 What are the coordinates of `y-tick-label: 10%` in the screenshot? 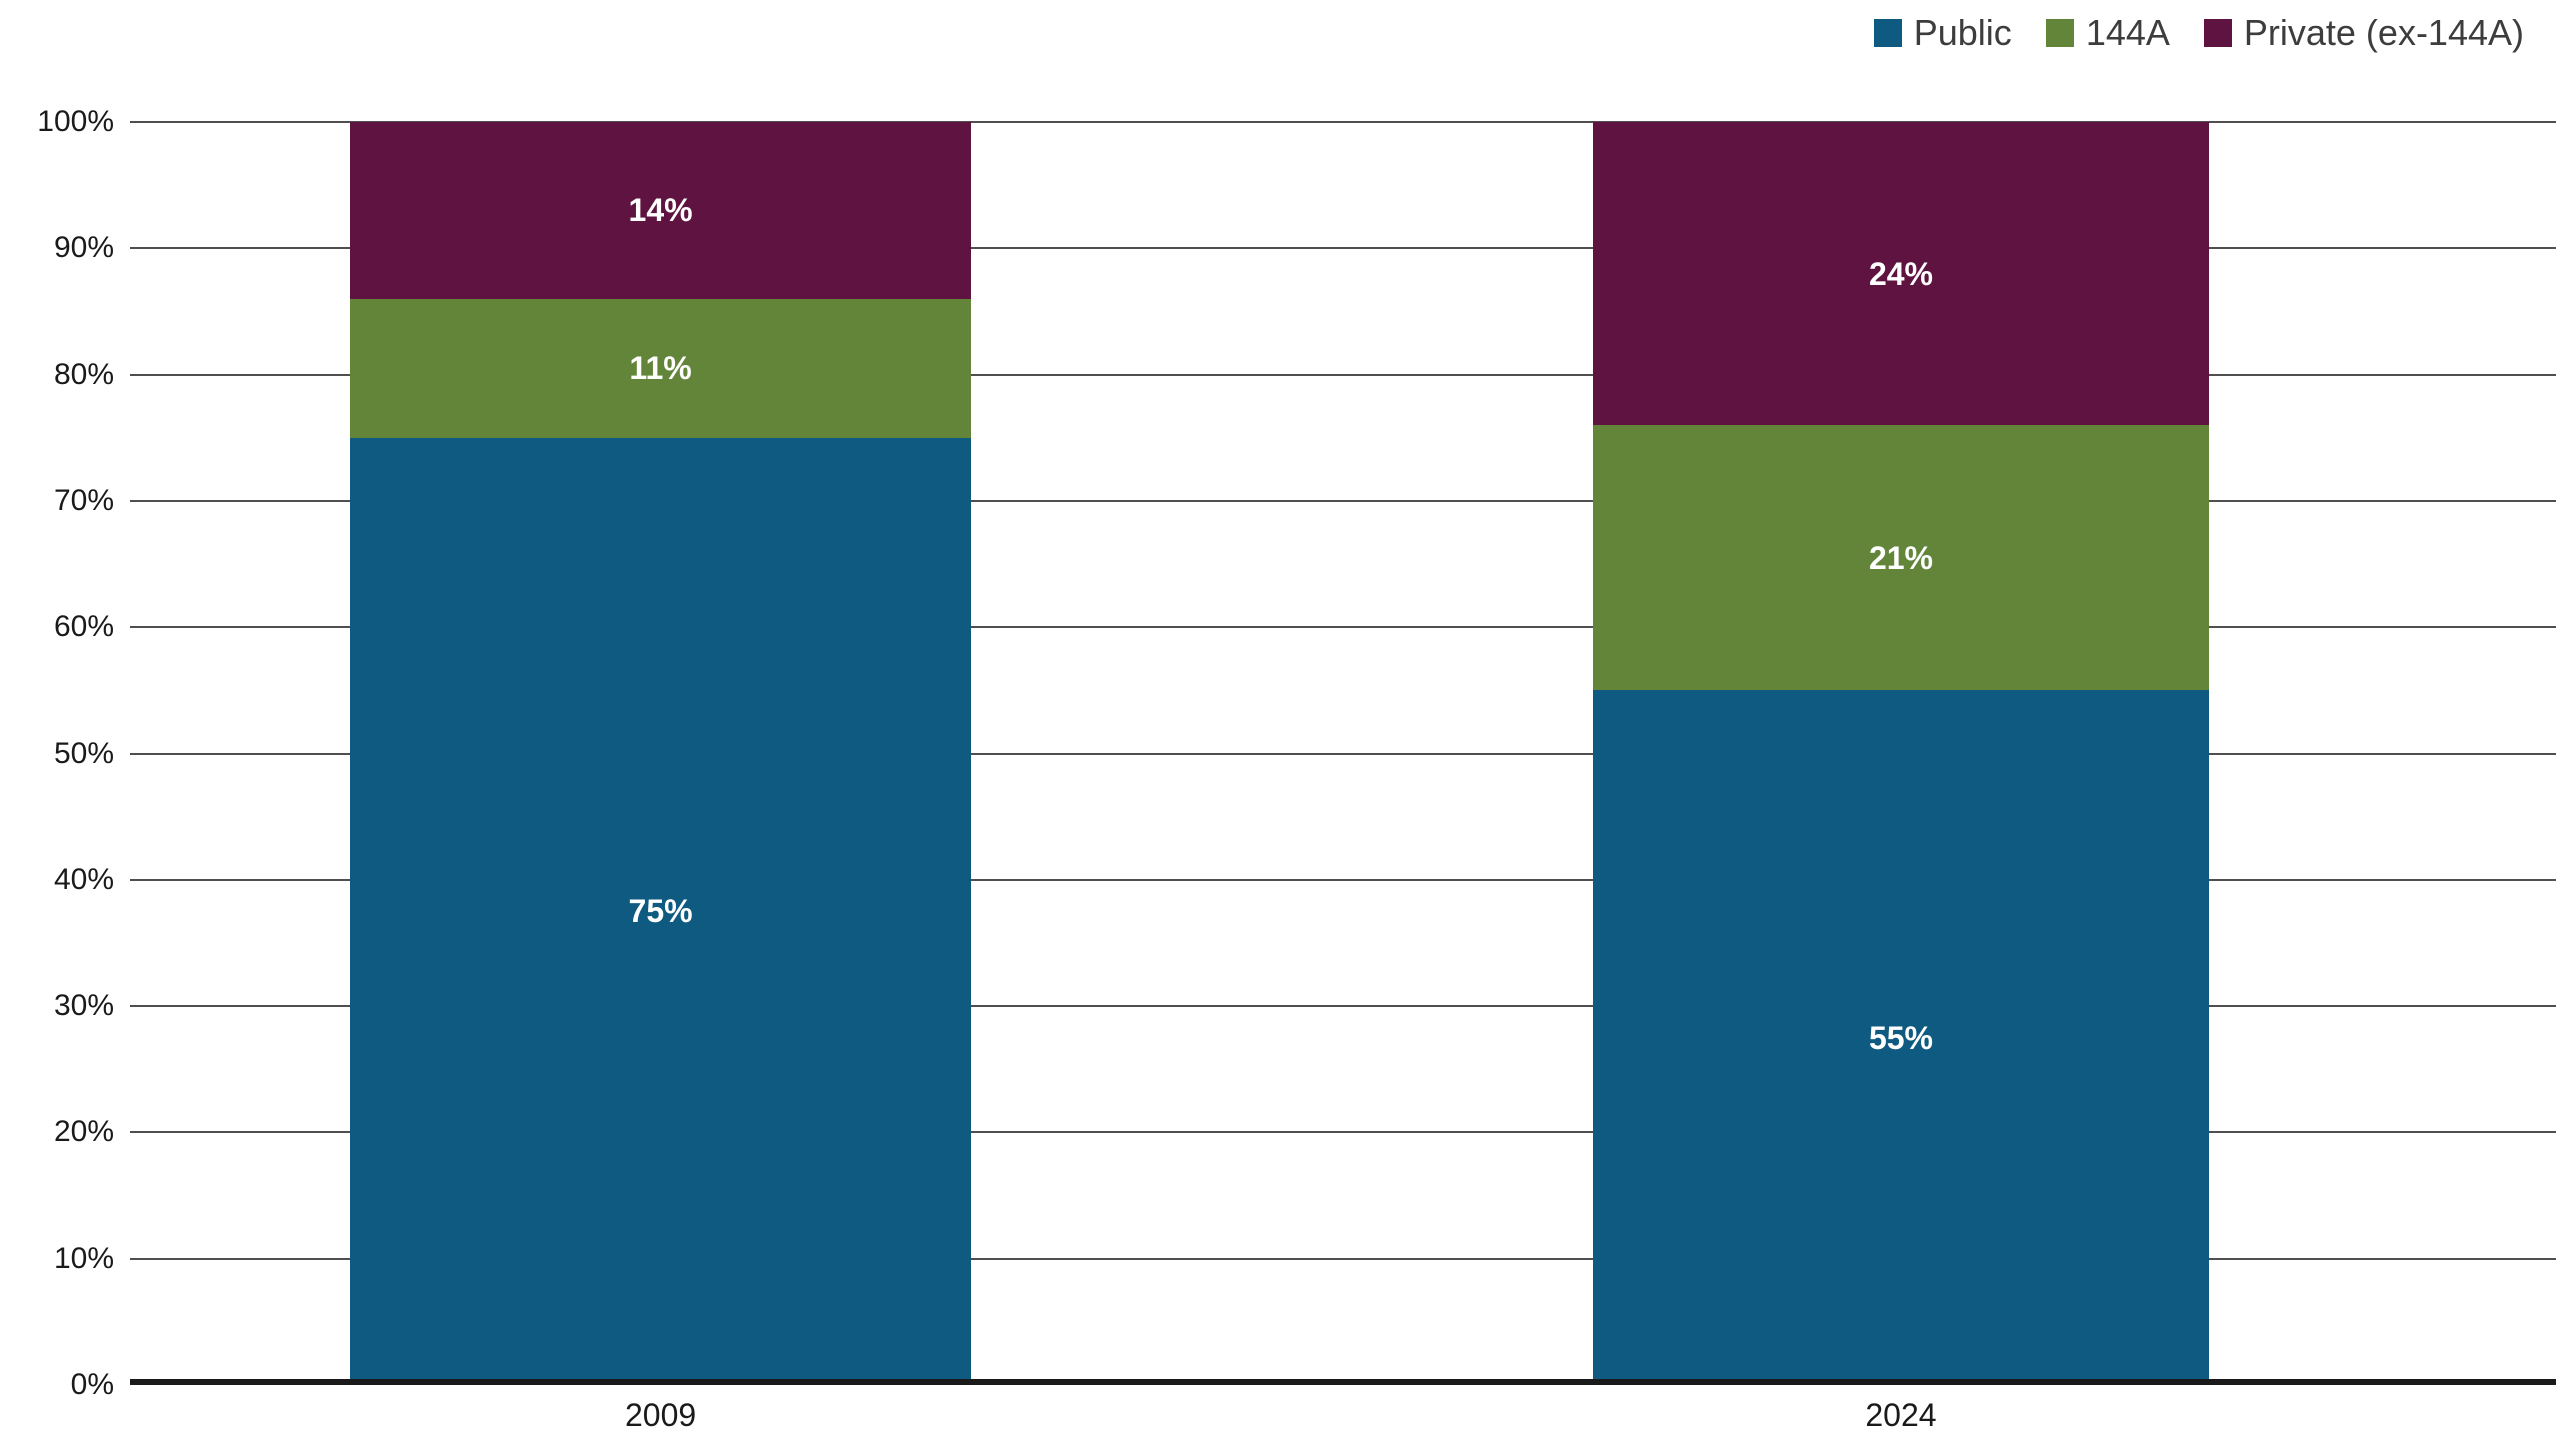 It's located at (83, 1258).